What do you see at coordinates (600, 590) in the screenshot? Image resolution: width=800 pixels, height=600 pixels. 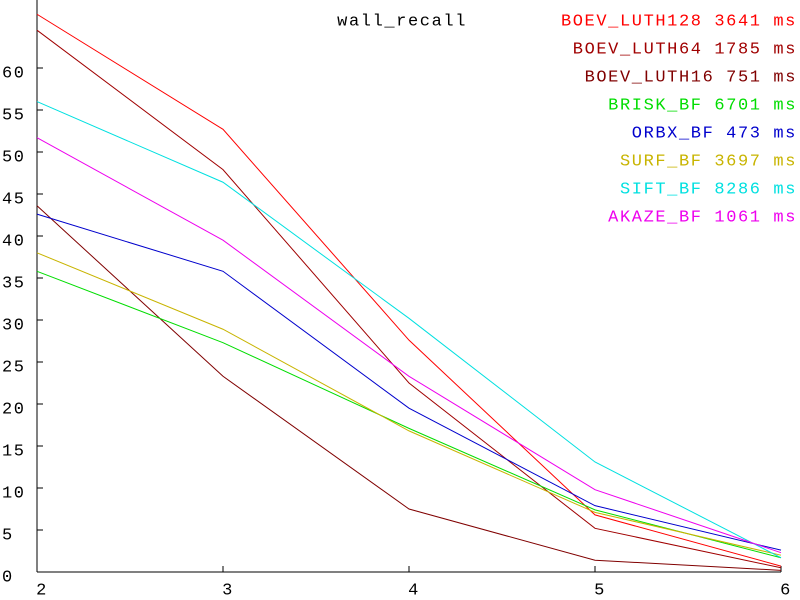 I see `x-tick-label: 5` at bounding box center [600, 590].